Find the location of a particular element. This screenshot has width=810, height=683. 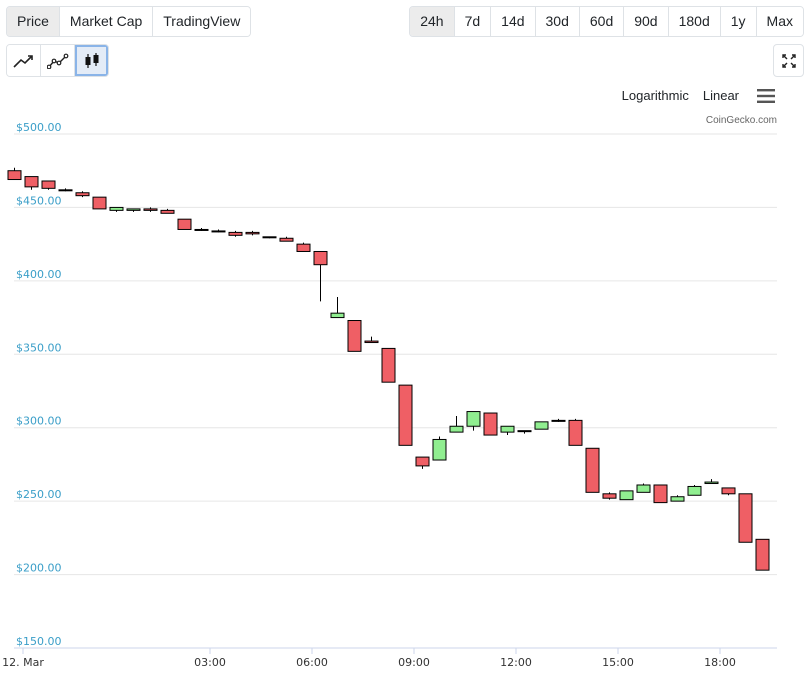

logarithmic-button: Logarithmic is located at coordinates (655, 95).